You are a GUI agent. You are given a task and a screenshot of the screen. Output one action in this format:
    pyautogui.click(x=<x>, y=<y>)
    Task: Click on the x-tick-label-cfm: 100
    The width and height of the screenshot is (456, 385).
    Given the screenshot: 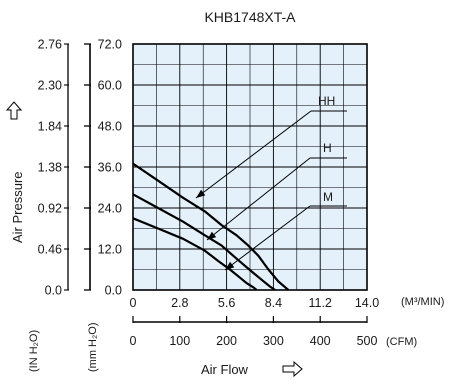 What is the action you would take?
    pyautogui.click(x=179, y=341)
    